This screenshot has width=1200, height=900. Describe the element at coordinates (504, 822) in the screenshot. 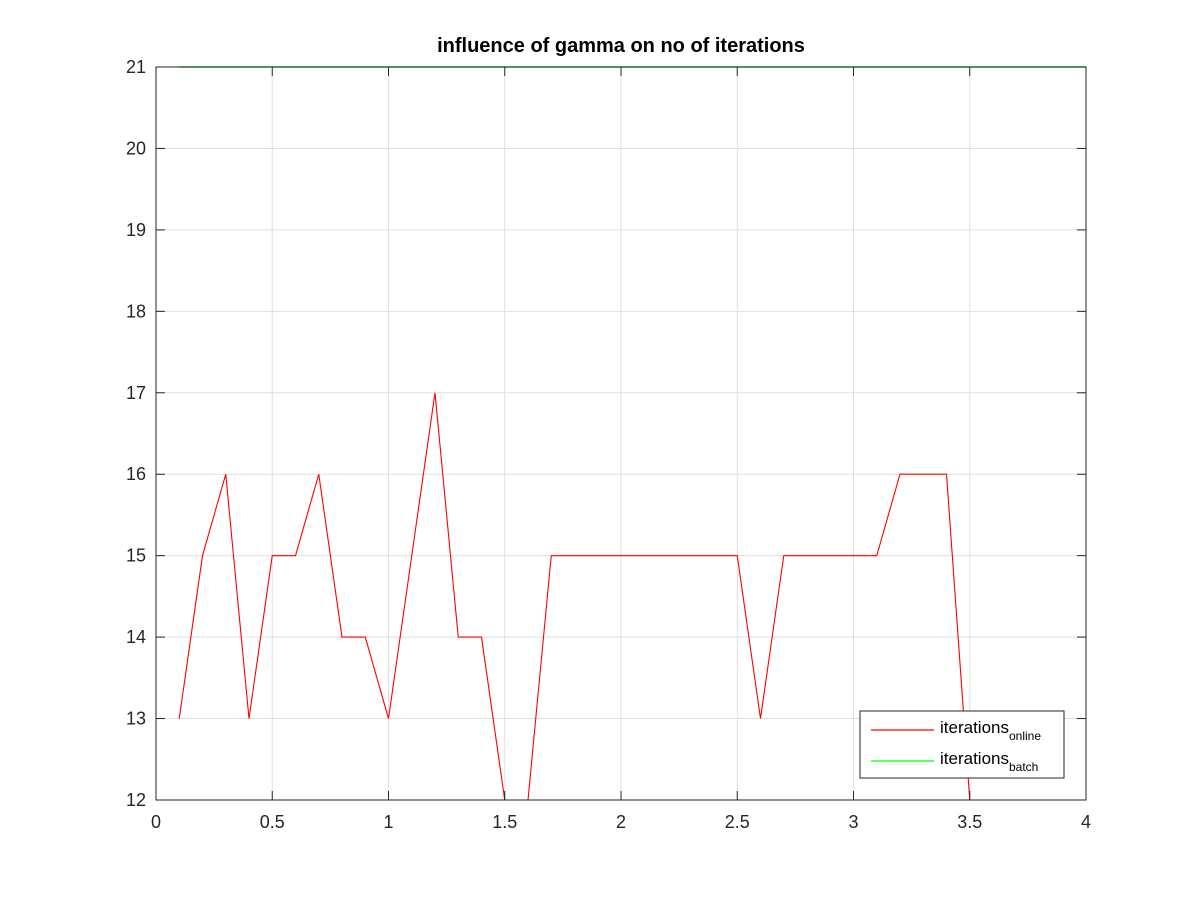

I see `x-tick-label: 1.5` at that location.